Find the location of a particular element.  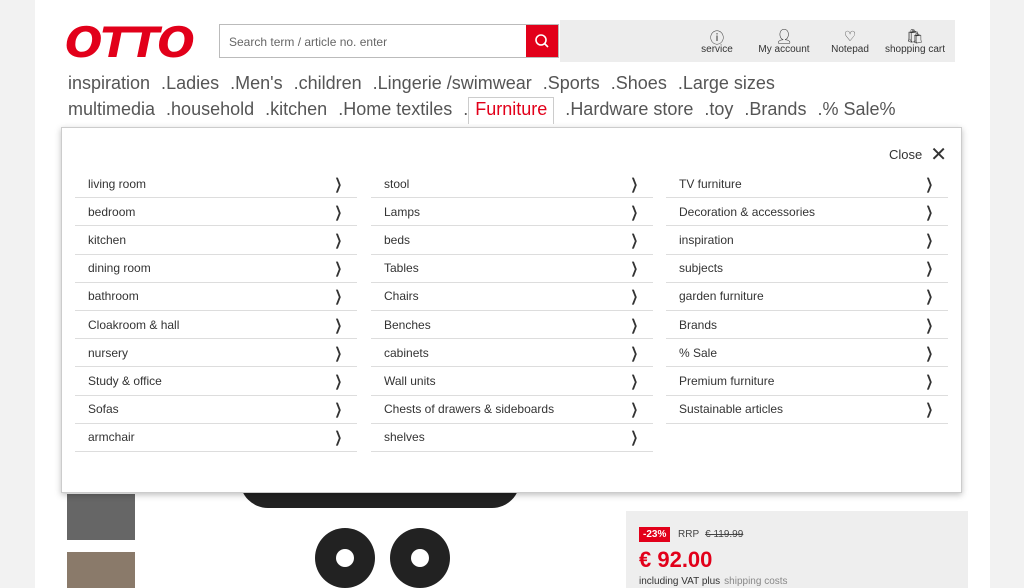

price-amount: € 92.00 is located at coordinates (676, 559).